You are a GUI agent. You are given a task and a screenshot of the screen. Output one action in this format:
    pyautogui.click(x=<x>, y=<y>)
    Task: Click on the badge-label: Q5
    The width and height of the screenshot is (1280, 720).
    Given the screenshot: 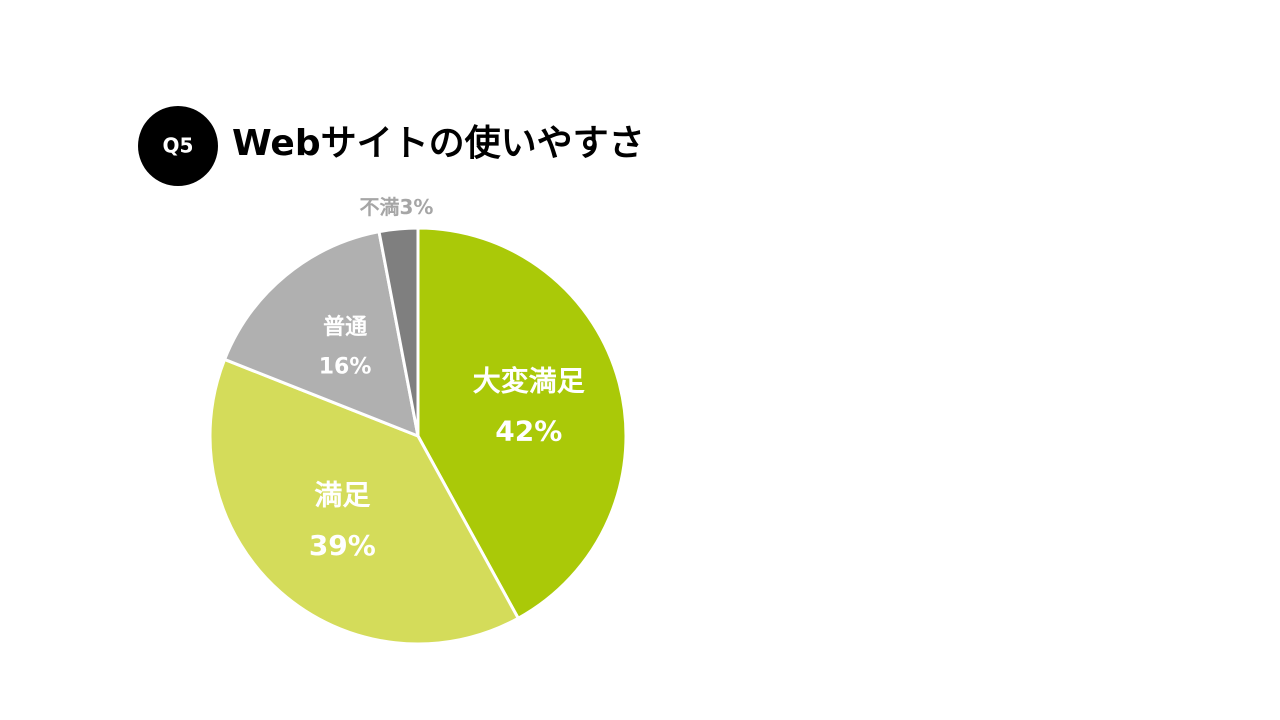 What is the action you would take?
    pyautogui.click(x=178, y=146)
    